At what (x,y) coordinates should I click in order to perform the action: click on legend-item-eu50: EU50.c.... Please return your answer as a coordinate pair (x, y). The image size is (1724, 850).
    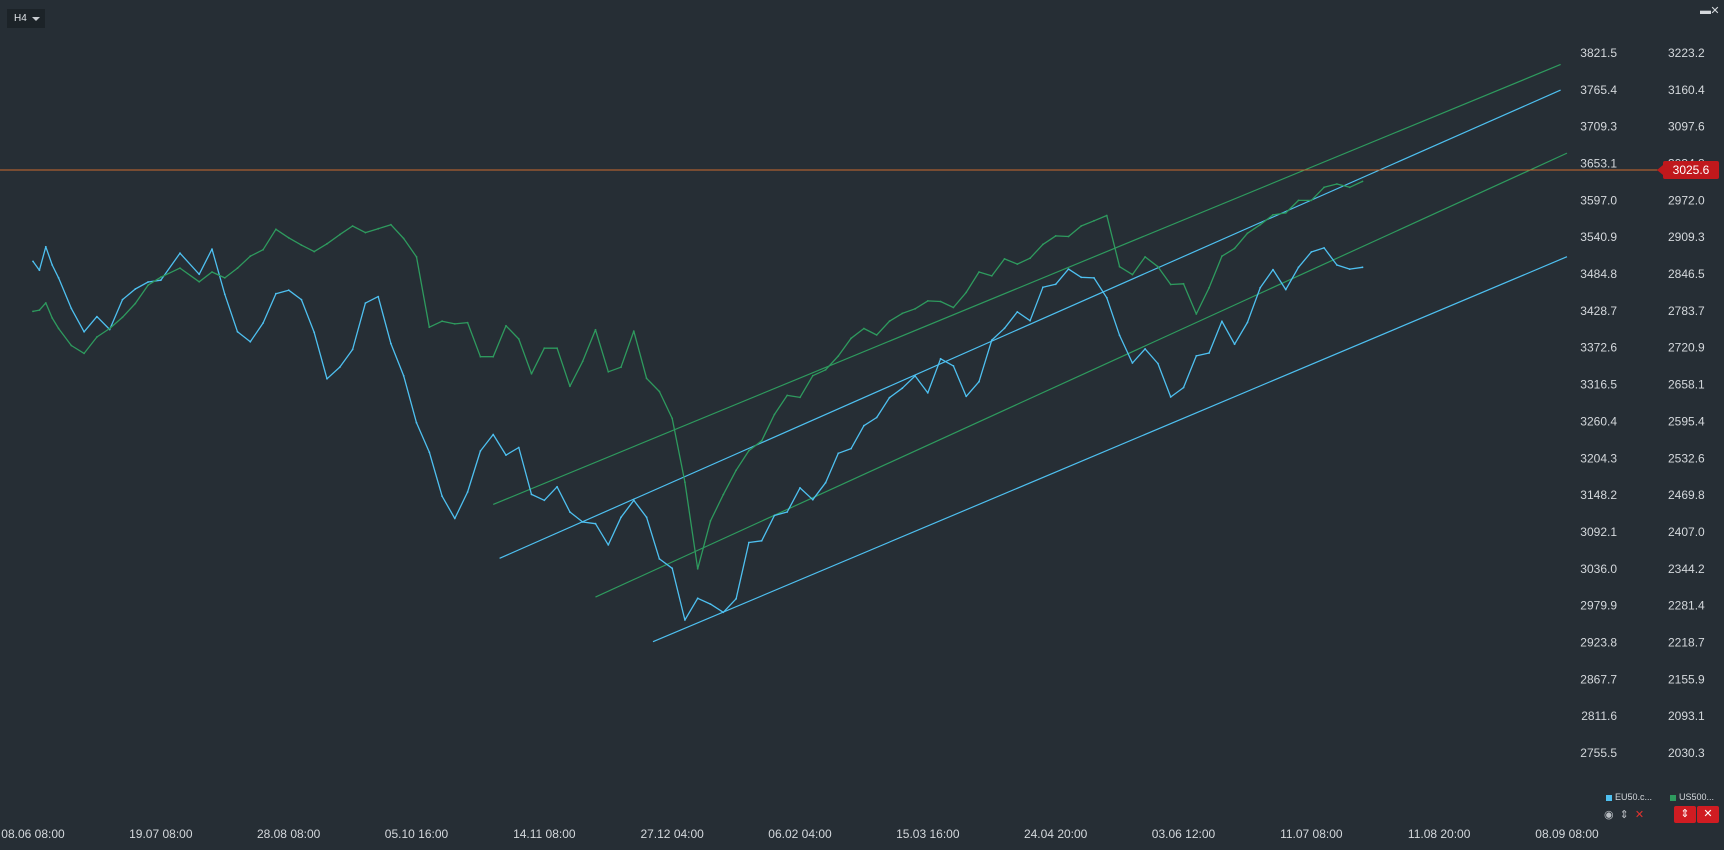
    Looking at the image, I should click on (1629, 797).